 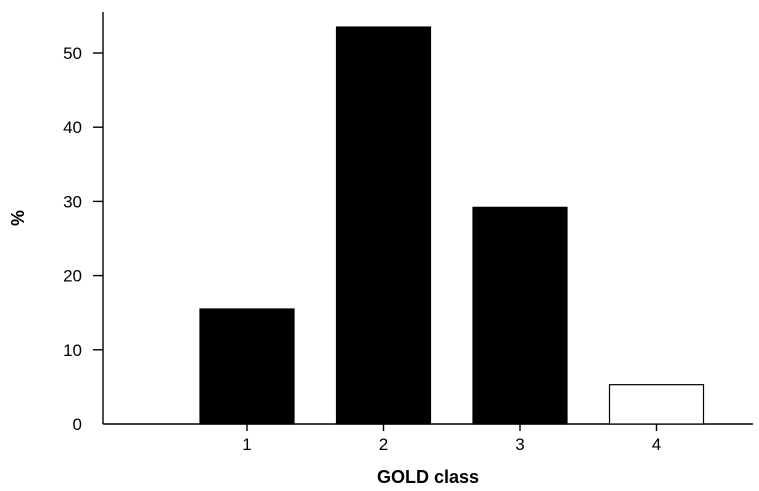 I want to click on x-tick-label: 2, so click(x=383, y=444).